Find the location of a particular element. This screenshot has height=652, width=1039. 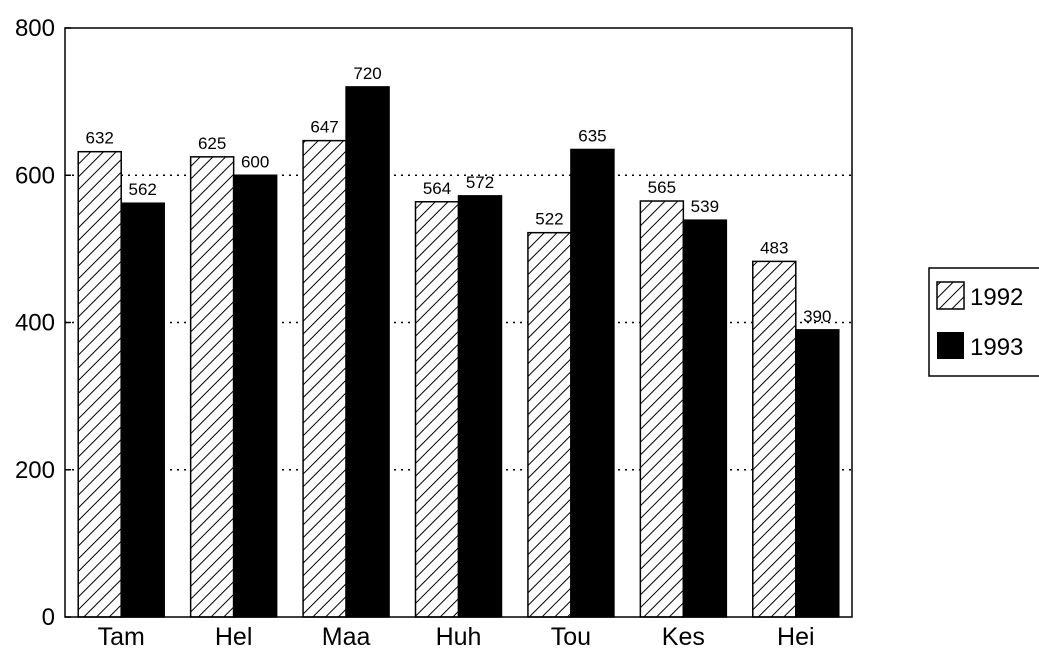

y-tick-label: 600 is located at coordinates (35, 175).